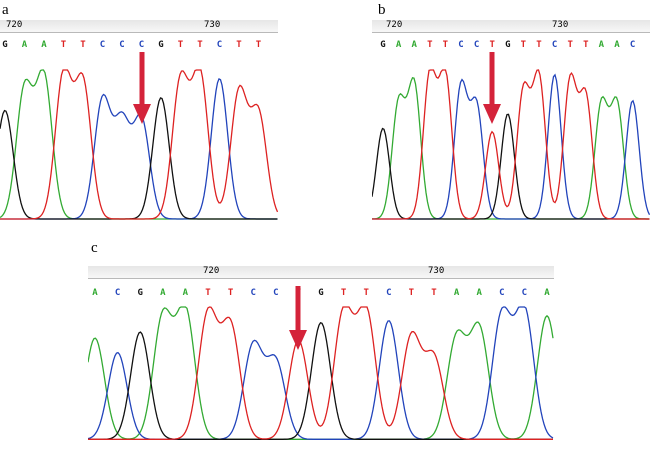 The image size is (650, 449). What do you see at coordinates (492, 45) in the screenshot?
I see `base-call-7: T` at bounding box center [492, 45].